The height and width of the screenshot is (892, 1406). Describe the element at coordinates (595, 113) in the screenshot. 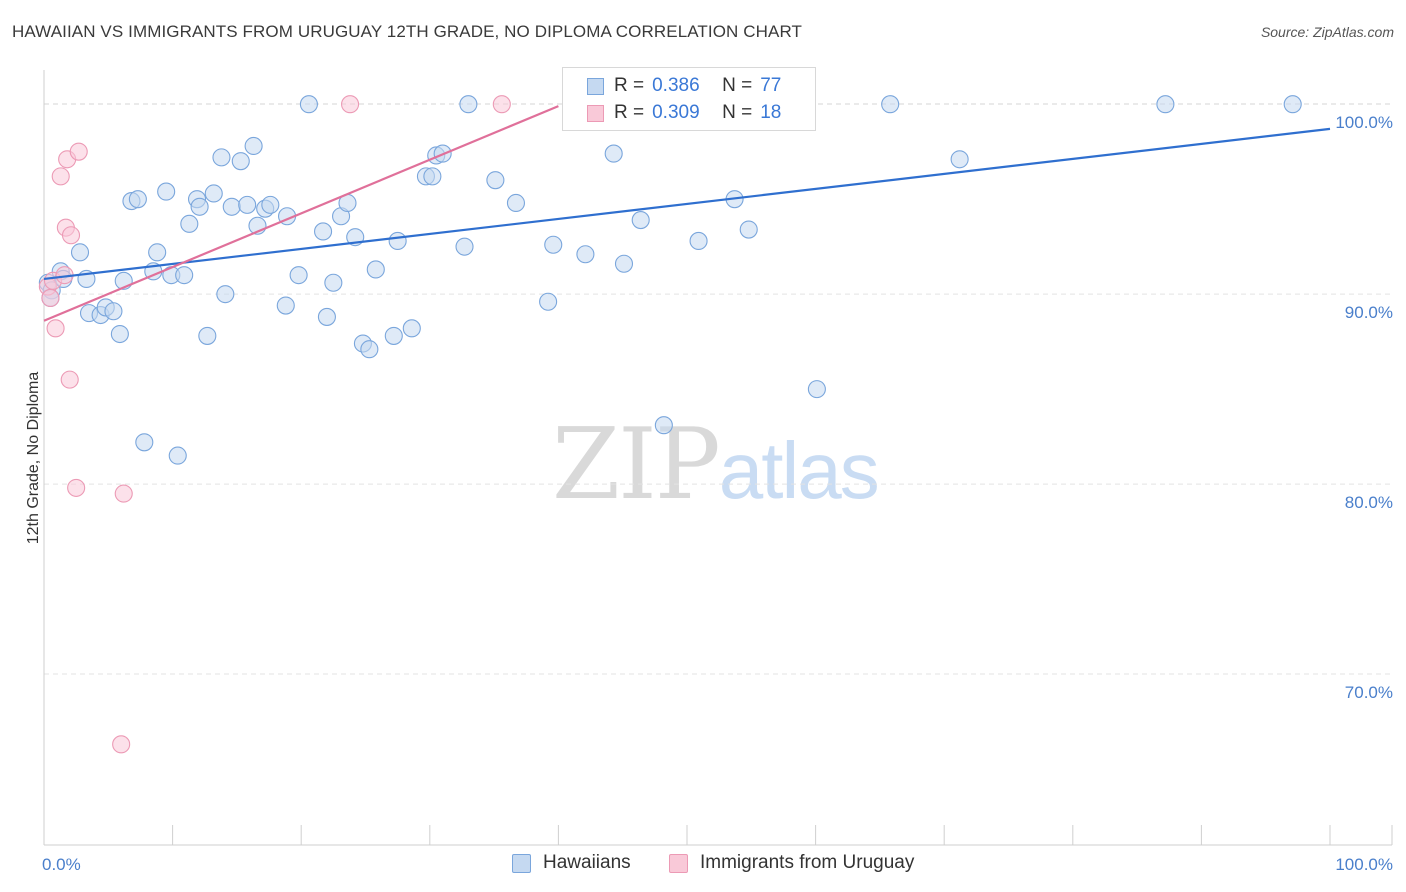

I see `legend-swatch-pink` at that location.